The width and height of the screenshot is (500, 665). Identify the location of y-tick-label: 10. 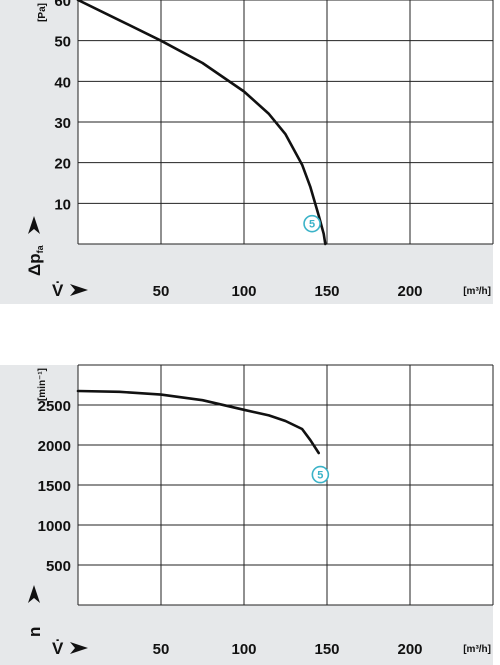
(62, 204).